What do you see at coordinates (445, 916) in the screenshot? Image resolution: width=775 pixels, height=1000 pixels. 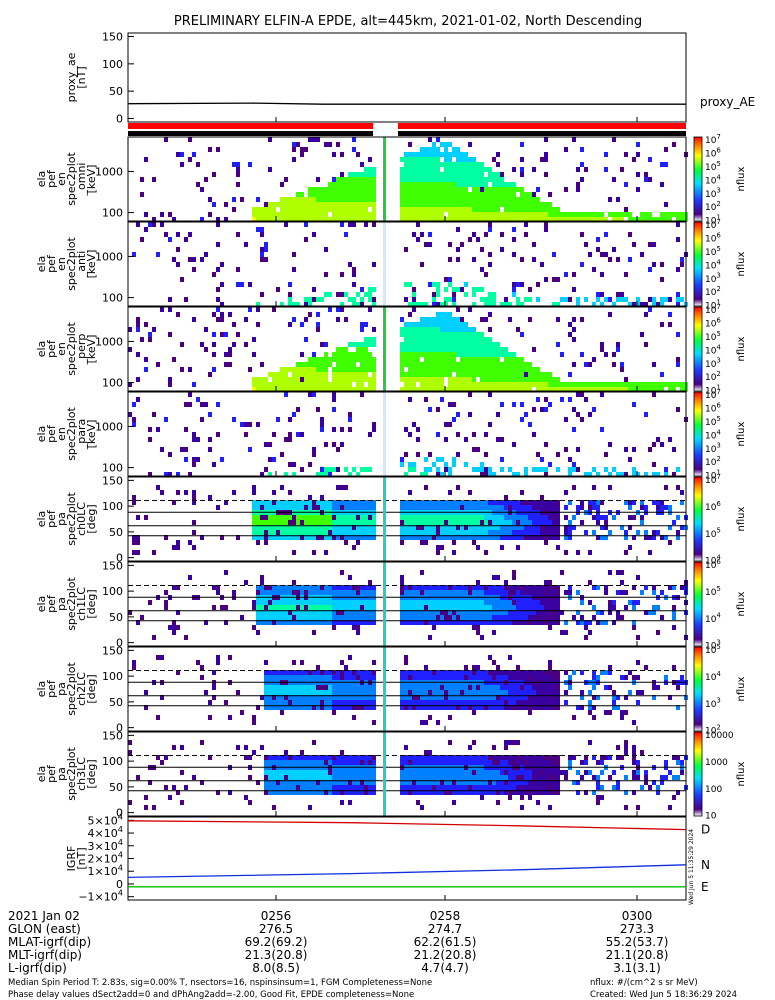 I see `time-row-value: 0258` at bounding box center [445, 916].